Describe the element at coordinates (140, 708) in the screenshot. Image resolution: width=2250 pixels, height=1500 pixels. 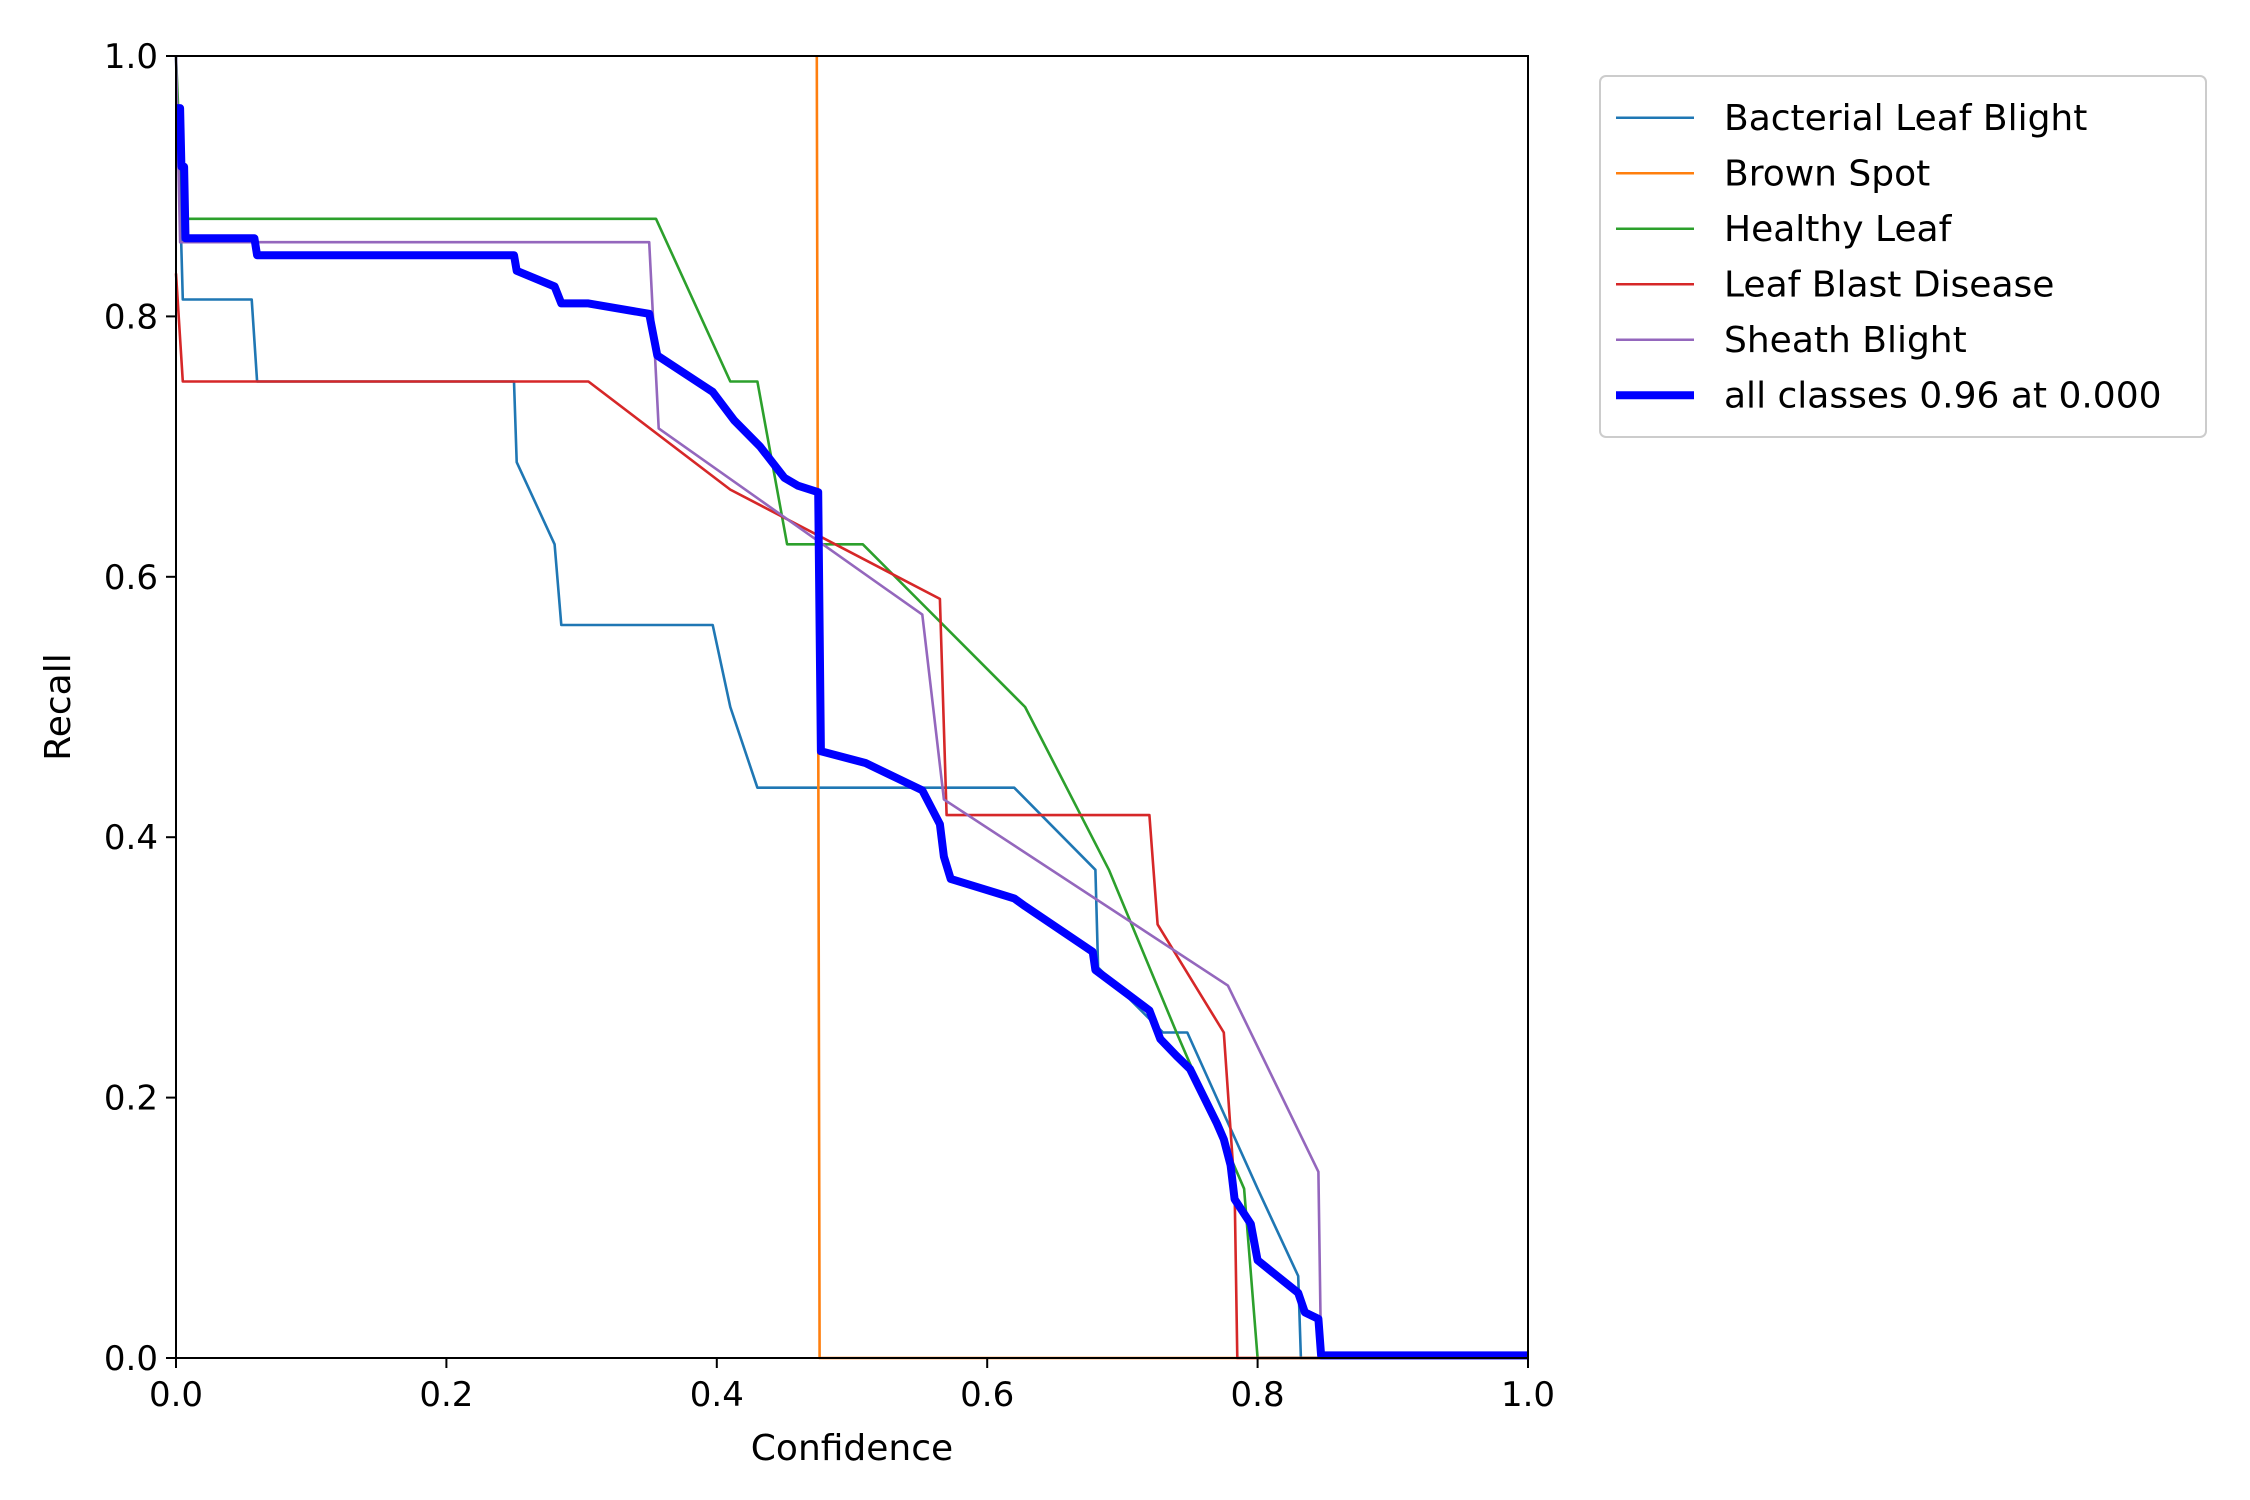
I see `y-axis-ticks: 0.0 0.2 0.4 0.6 0.8 1.0` at that location.